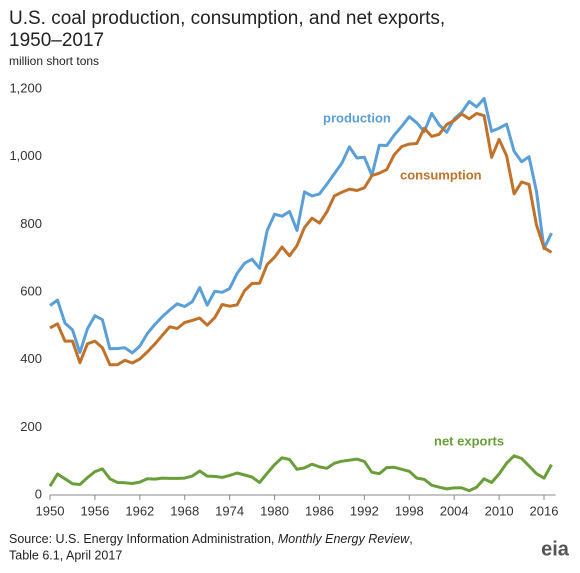 This screenshot has height=573, width=580. What do you see at coordinates (25, 155) in the screenshot?
I see `y-tick-label: 1,000` at bounding box center [25, 155].